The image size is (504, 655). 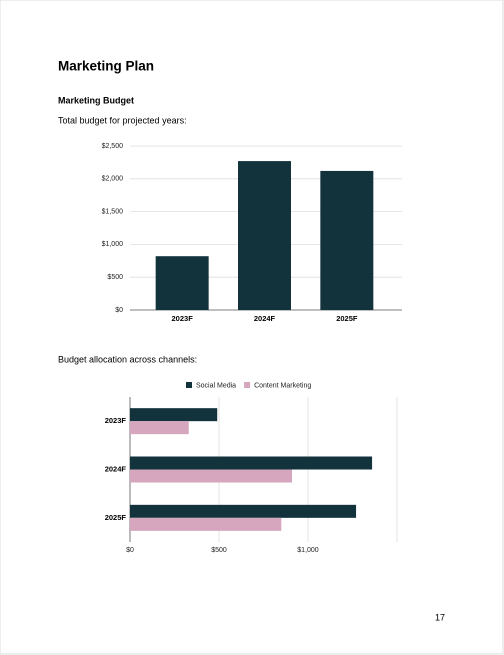 I want to click on legend-label: Social Media, so click(x=216, y=385).